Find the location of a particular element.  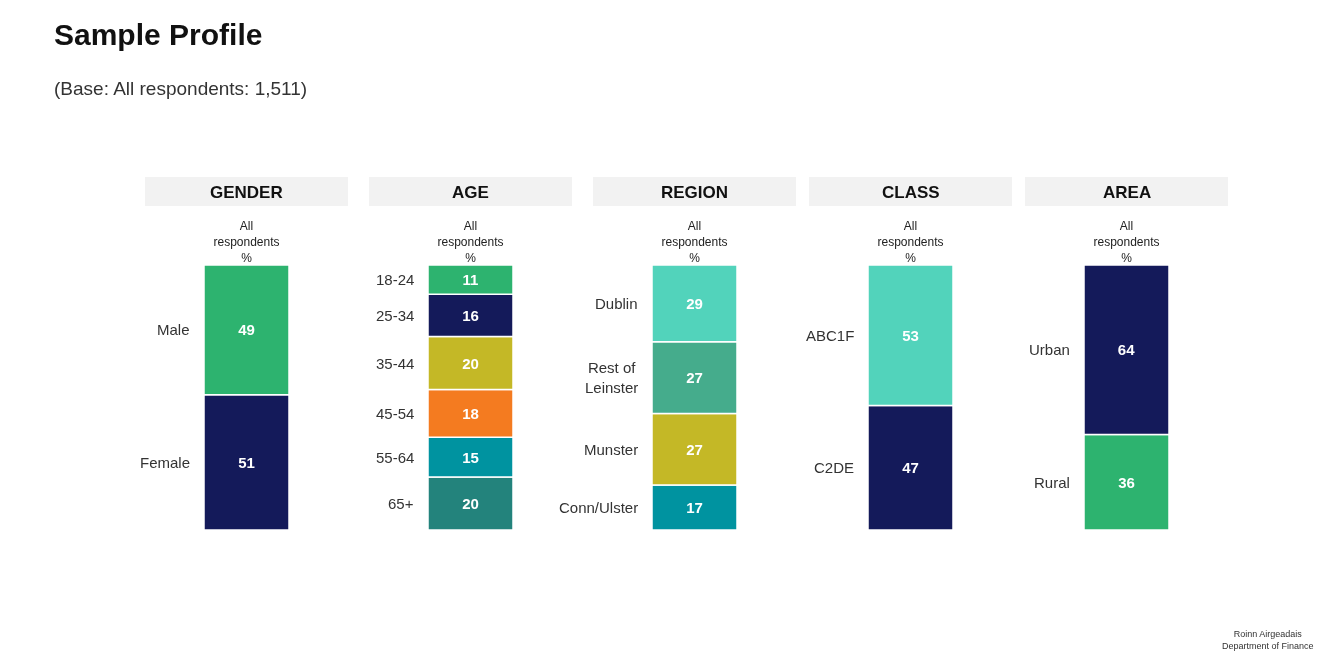

chart-title: CLASS is located at coordinates (911, 192).